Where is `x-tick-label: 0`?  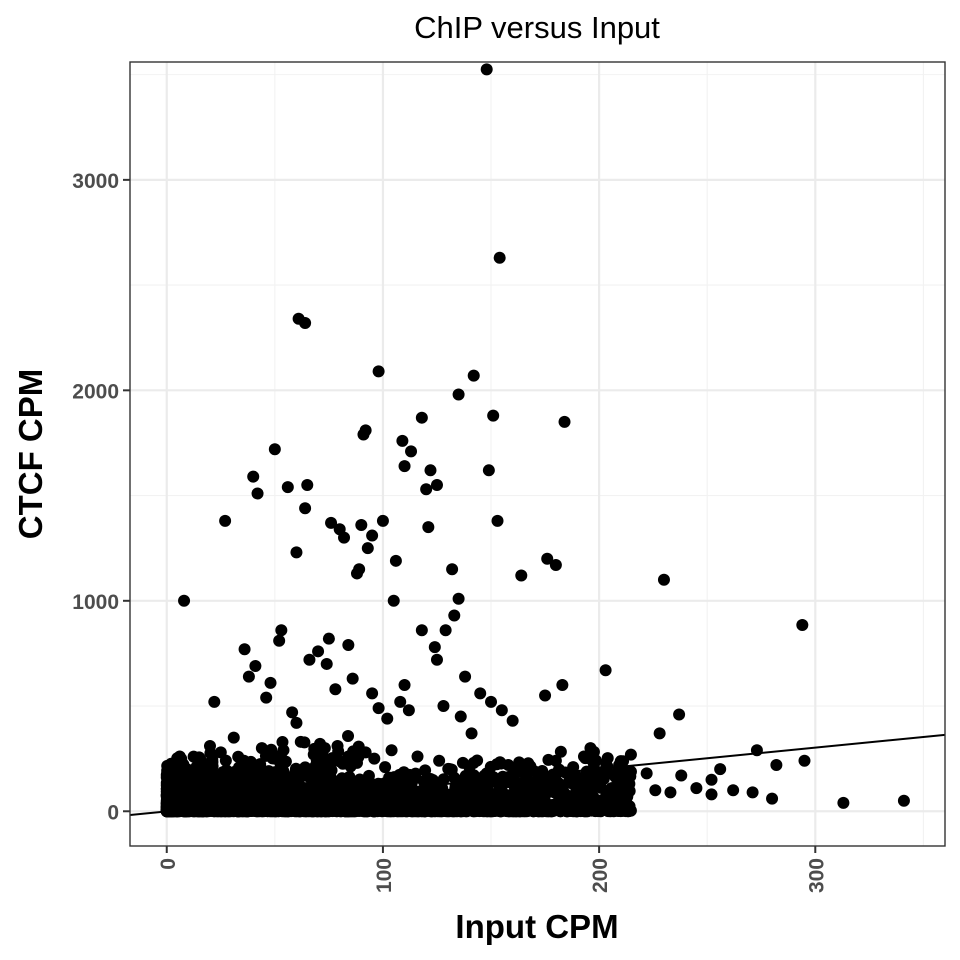
x-tick-label: 0 is located at coordinates (168, 864).